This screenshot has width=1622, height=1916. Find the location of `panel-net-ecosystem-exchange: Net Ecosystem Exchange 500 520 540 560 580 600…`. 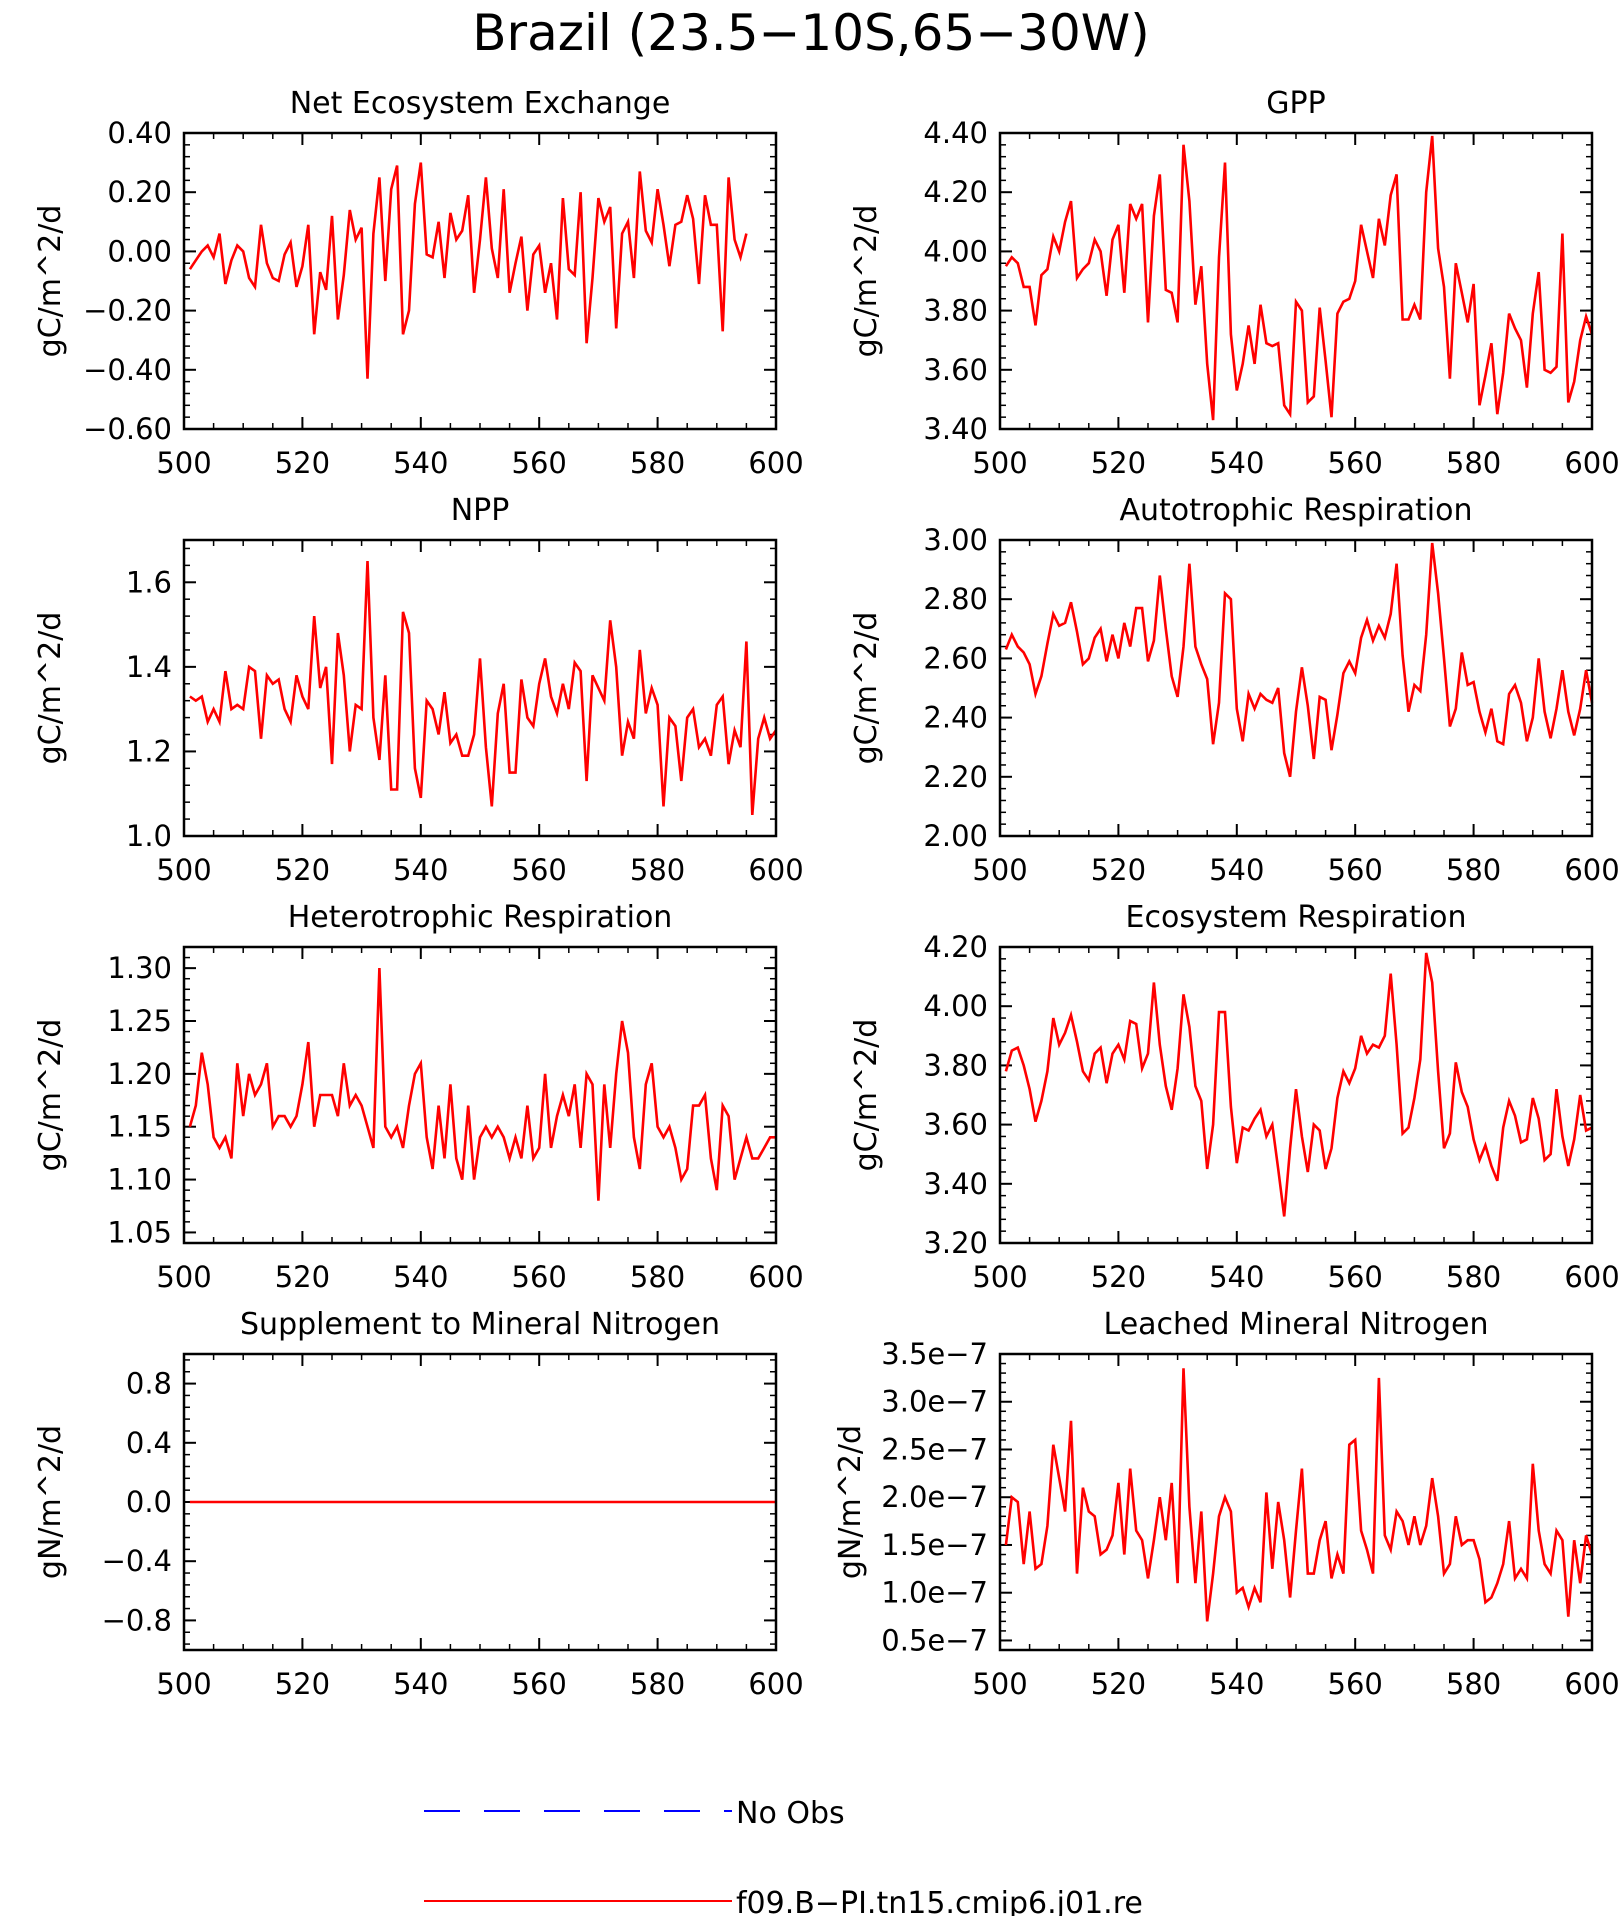

panel-net-ecosystem-exchange: Net Ecosystem Exchange 500 520 540 560 580 600… is located at coordinates (418, 283).